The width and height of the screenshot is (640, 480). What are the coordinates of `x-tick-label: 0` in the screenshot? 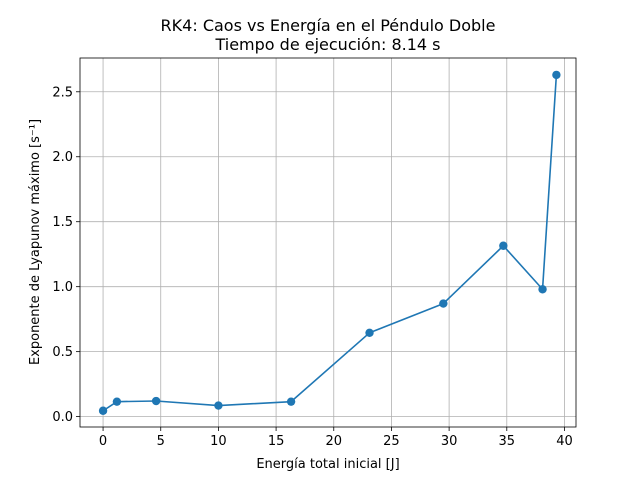 It's located at (103, 441).